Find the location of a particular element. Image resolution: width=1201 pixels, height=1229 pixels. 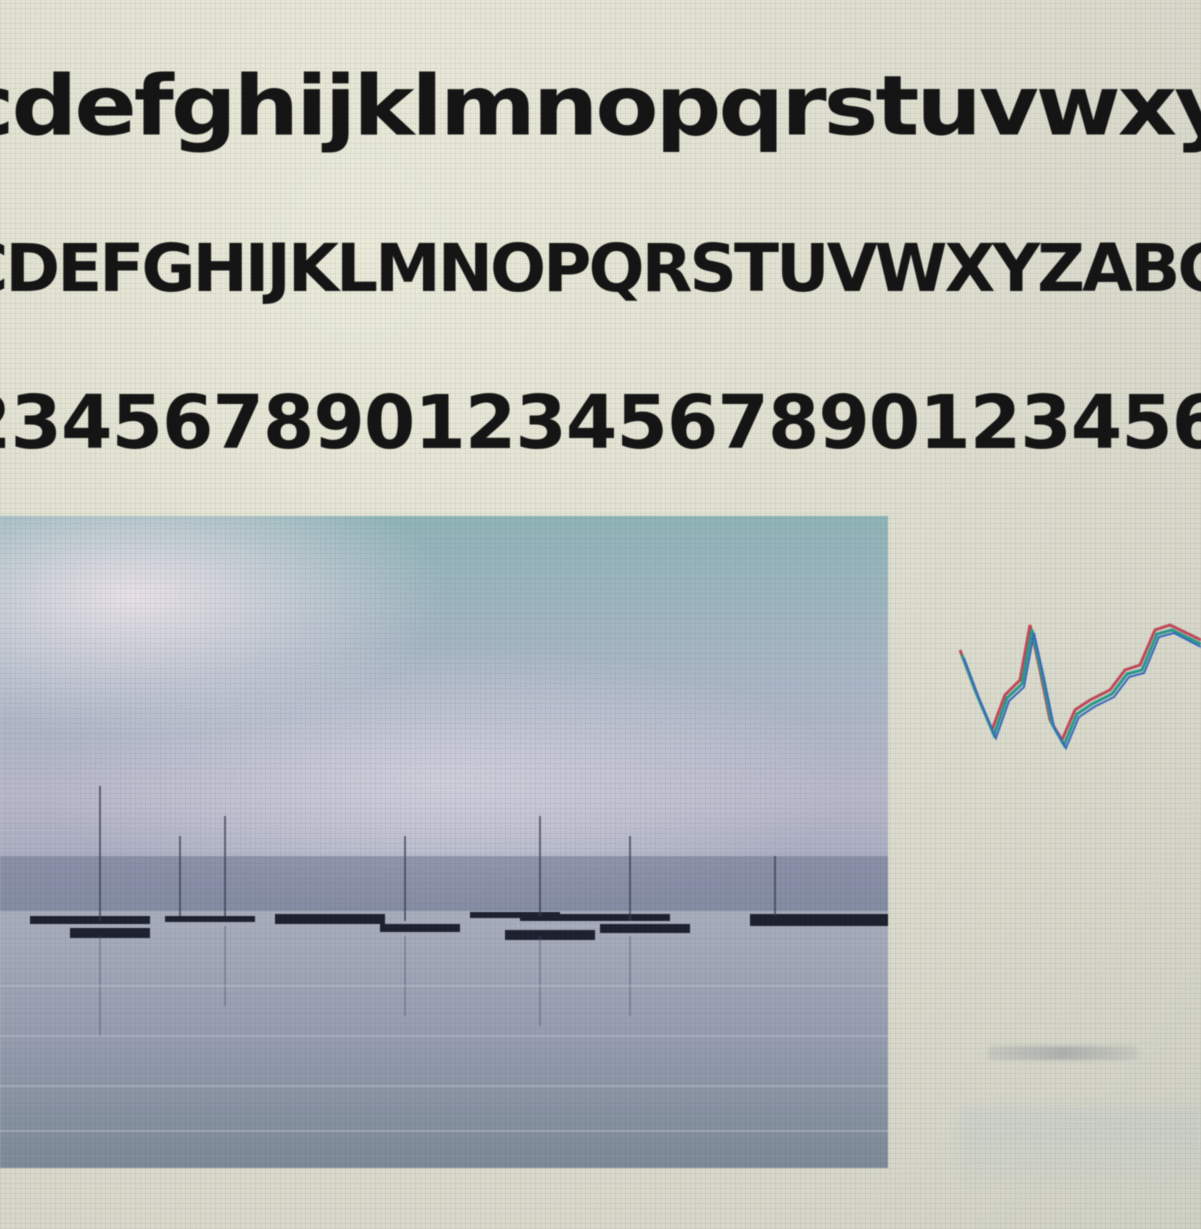

lowercase-sample-line: cdefghijklmnopqrstuvwxyzabcdefg is located at coordinates (600, 106).